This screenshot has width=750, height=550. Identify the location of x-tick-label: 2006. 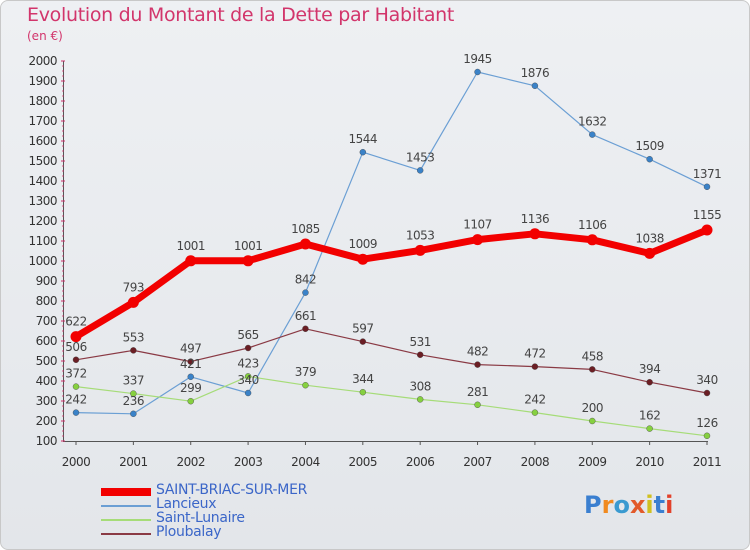
(420, 462).